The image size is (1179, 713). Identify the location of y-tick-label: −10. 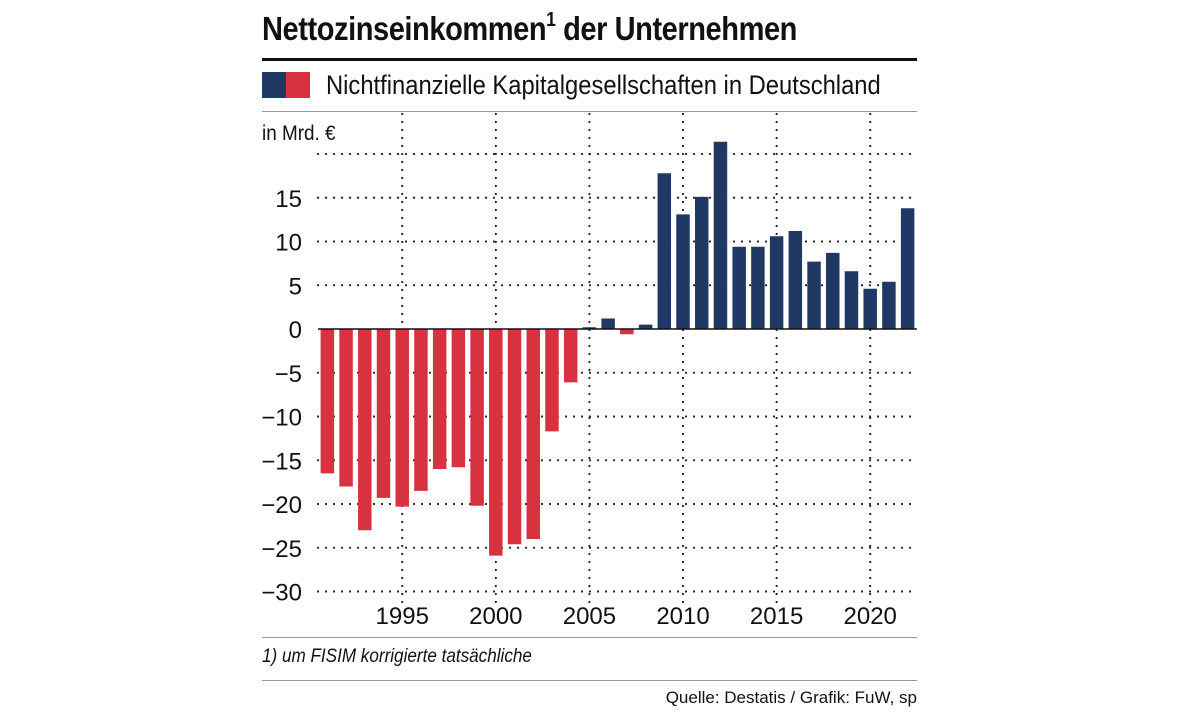
(281, 418).